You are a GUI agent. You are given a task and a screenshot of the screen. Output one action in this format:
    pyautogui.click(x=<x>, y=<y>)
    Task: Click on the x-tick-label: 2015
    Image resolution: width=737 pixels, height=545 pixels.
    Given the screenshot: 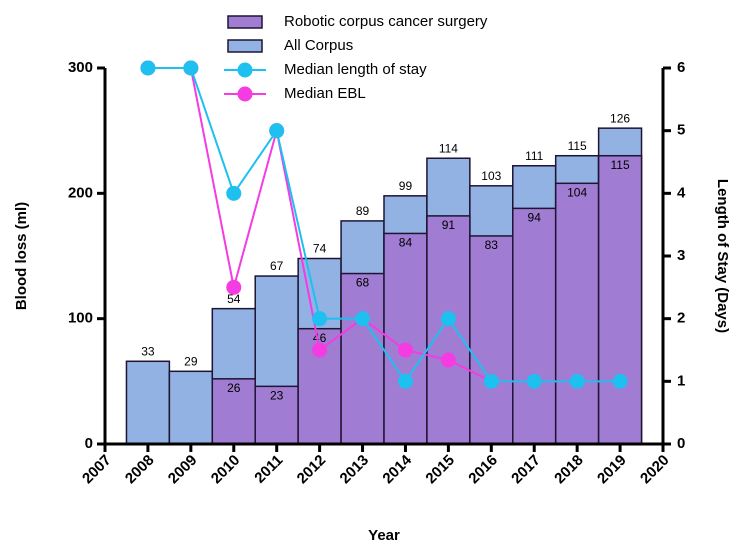 What is the action you would take?
    pyautogui.click(x=440, y=470)
    